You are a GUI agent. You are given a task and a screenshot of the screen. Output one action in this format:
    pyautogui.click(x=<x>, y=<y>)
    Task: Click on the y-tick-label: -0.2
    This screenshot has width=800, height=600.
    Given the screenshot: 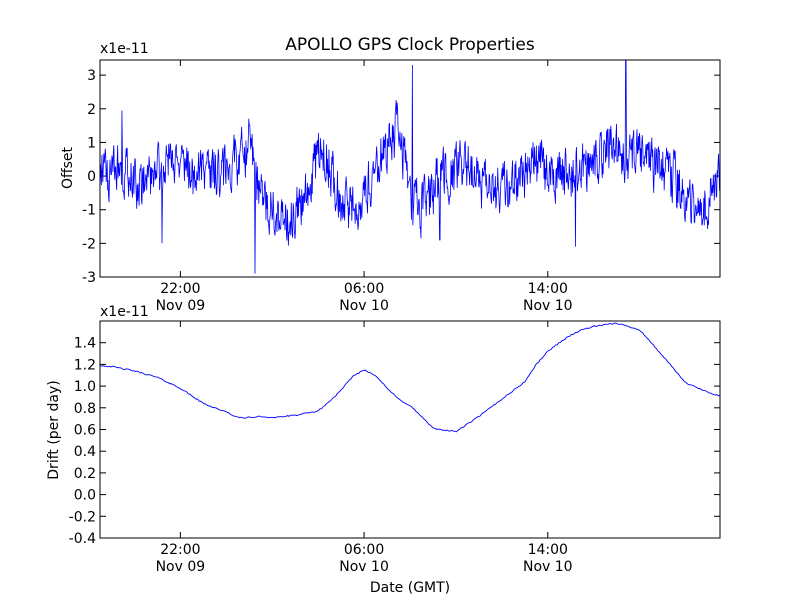 What is the action you would take?
    pyautogui.click(x=82, y=517)
    